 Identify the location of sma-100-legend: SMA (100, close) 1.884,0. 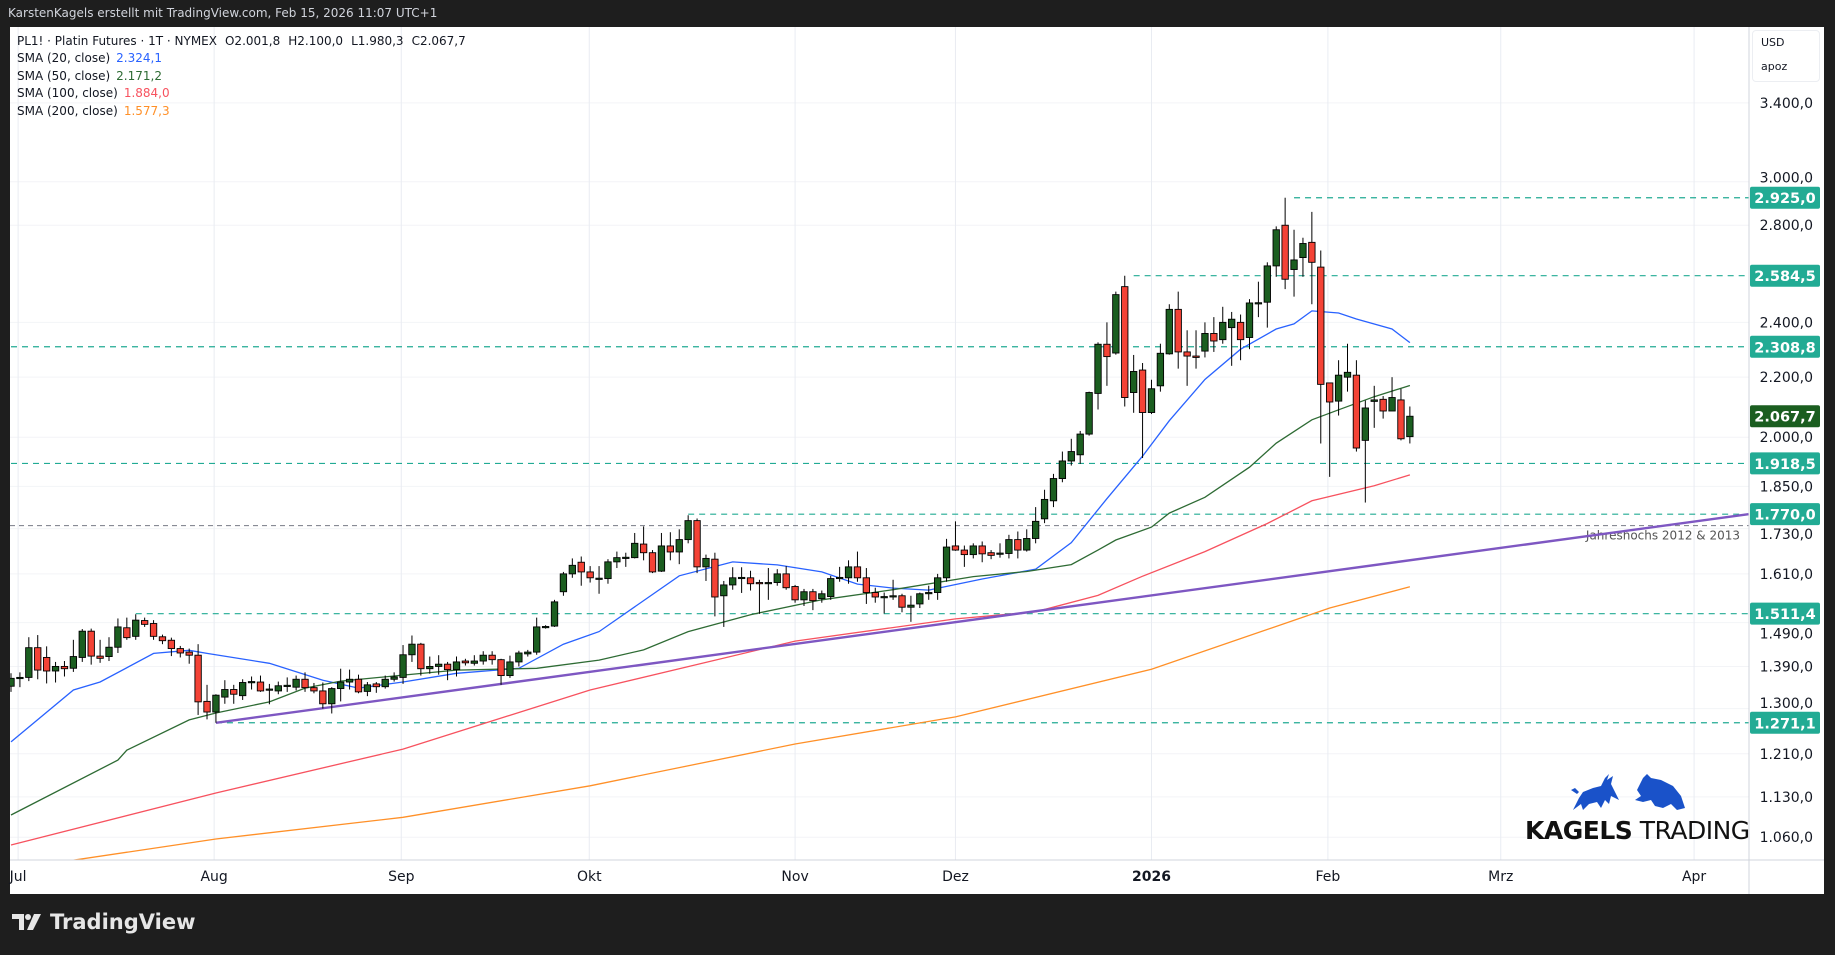
(241, 93).